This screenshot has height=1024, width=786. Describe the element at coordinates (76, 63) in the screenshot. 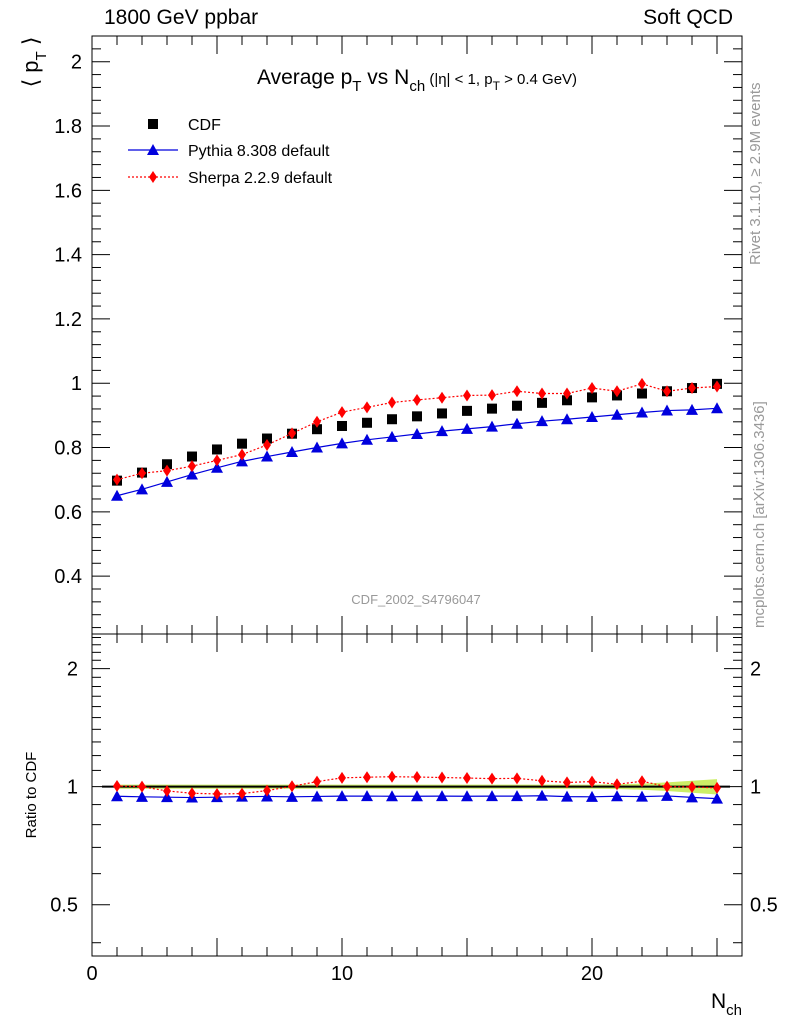

I see `y-tick-label: 2` at that location.